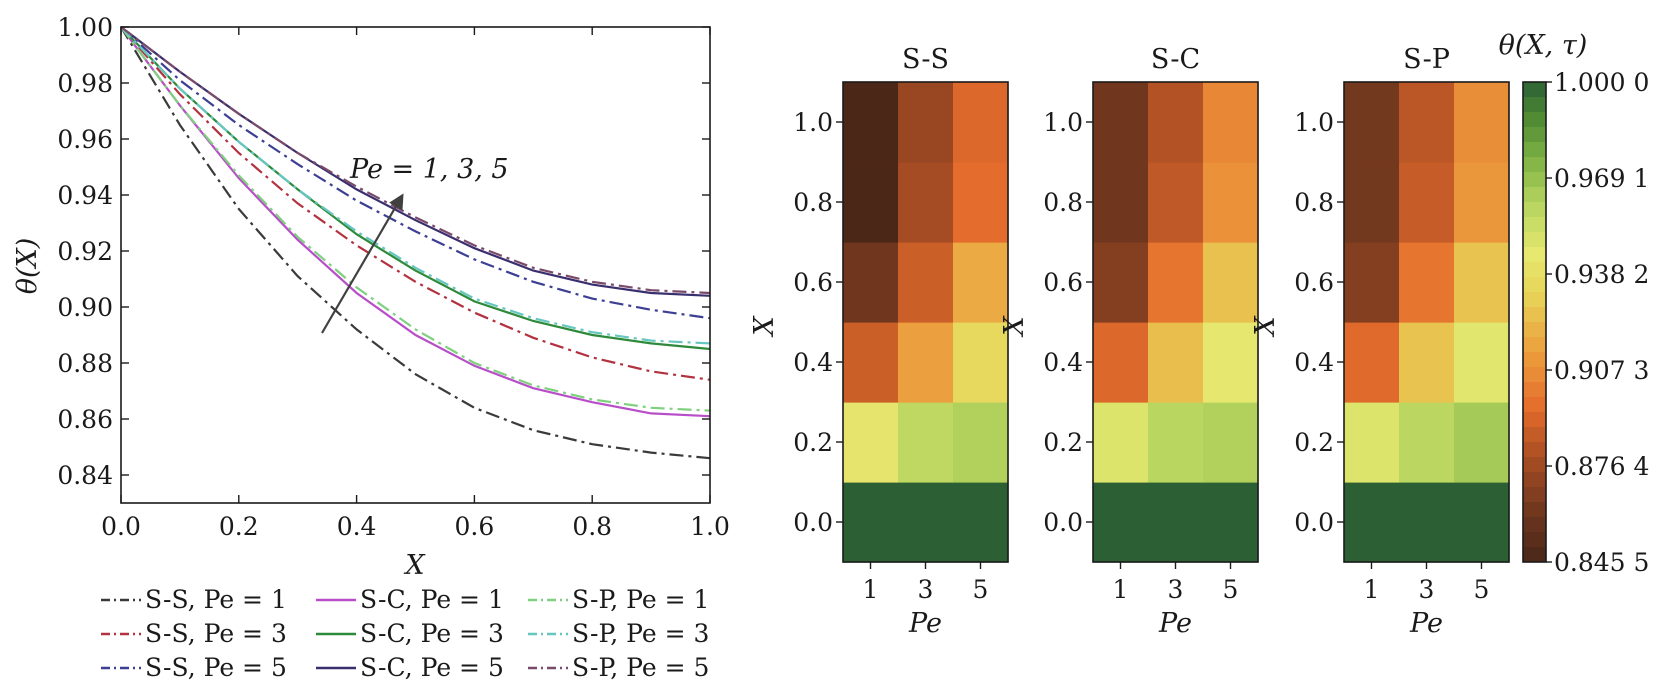 Image resolution: width=1661 pixels, height=699 pixels. What do you see at coordinates (640, 599) in the screenshot?
I see `legend-label: S-P, Pe = 1` at bounding box center [640, 599].